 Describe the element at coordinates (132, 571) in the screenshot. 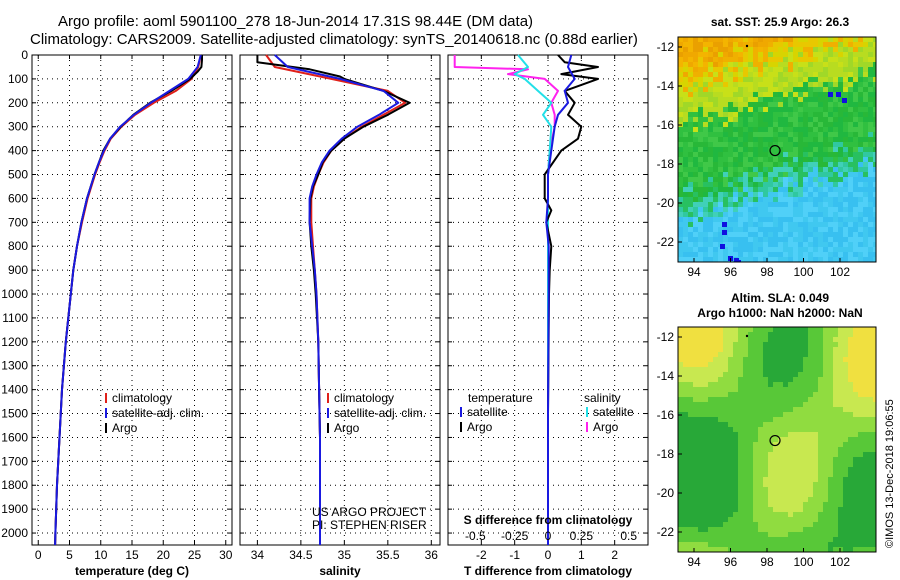

I see `x-axis-label: temperature (deg C)` at that location.